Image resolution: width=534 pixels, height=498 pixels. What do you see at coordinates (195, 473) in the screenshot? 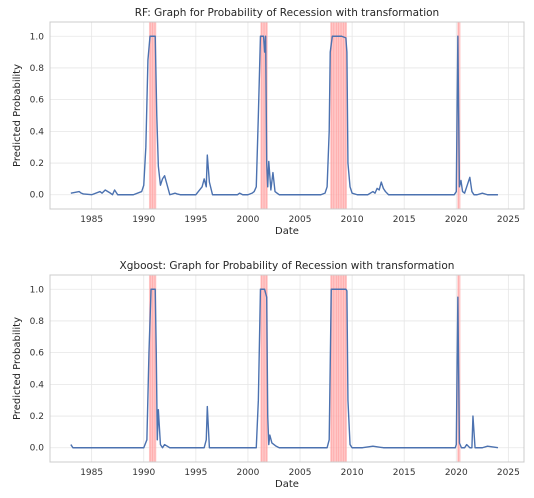
I see `x-tick-label: 1995` at bounding box center [195, 473].